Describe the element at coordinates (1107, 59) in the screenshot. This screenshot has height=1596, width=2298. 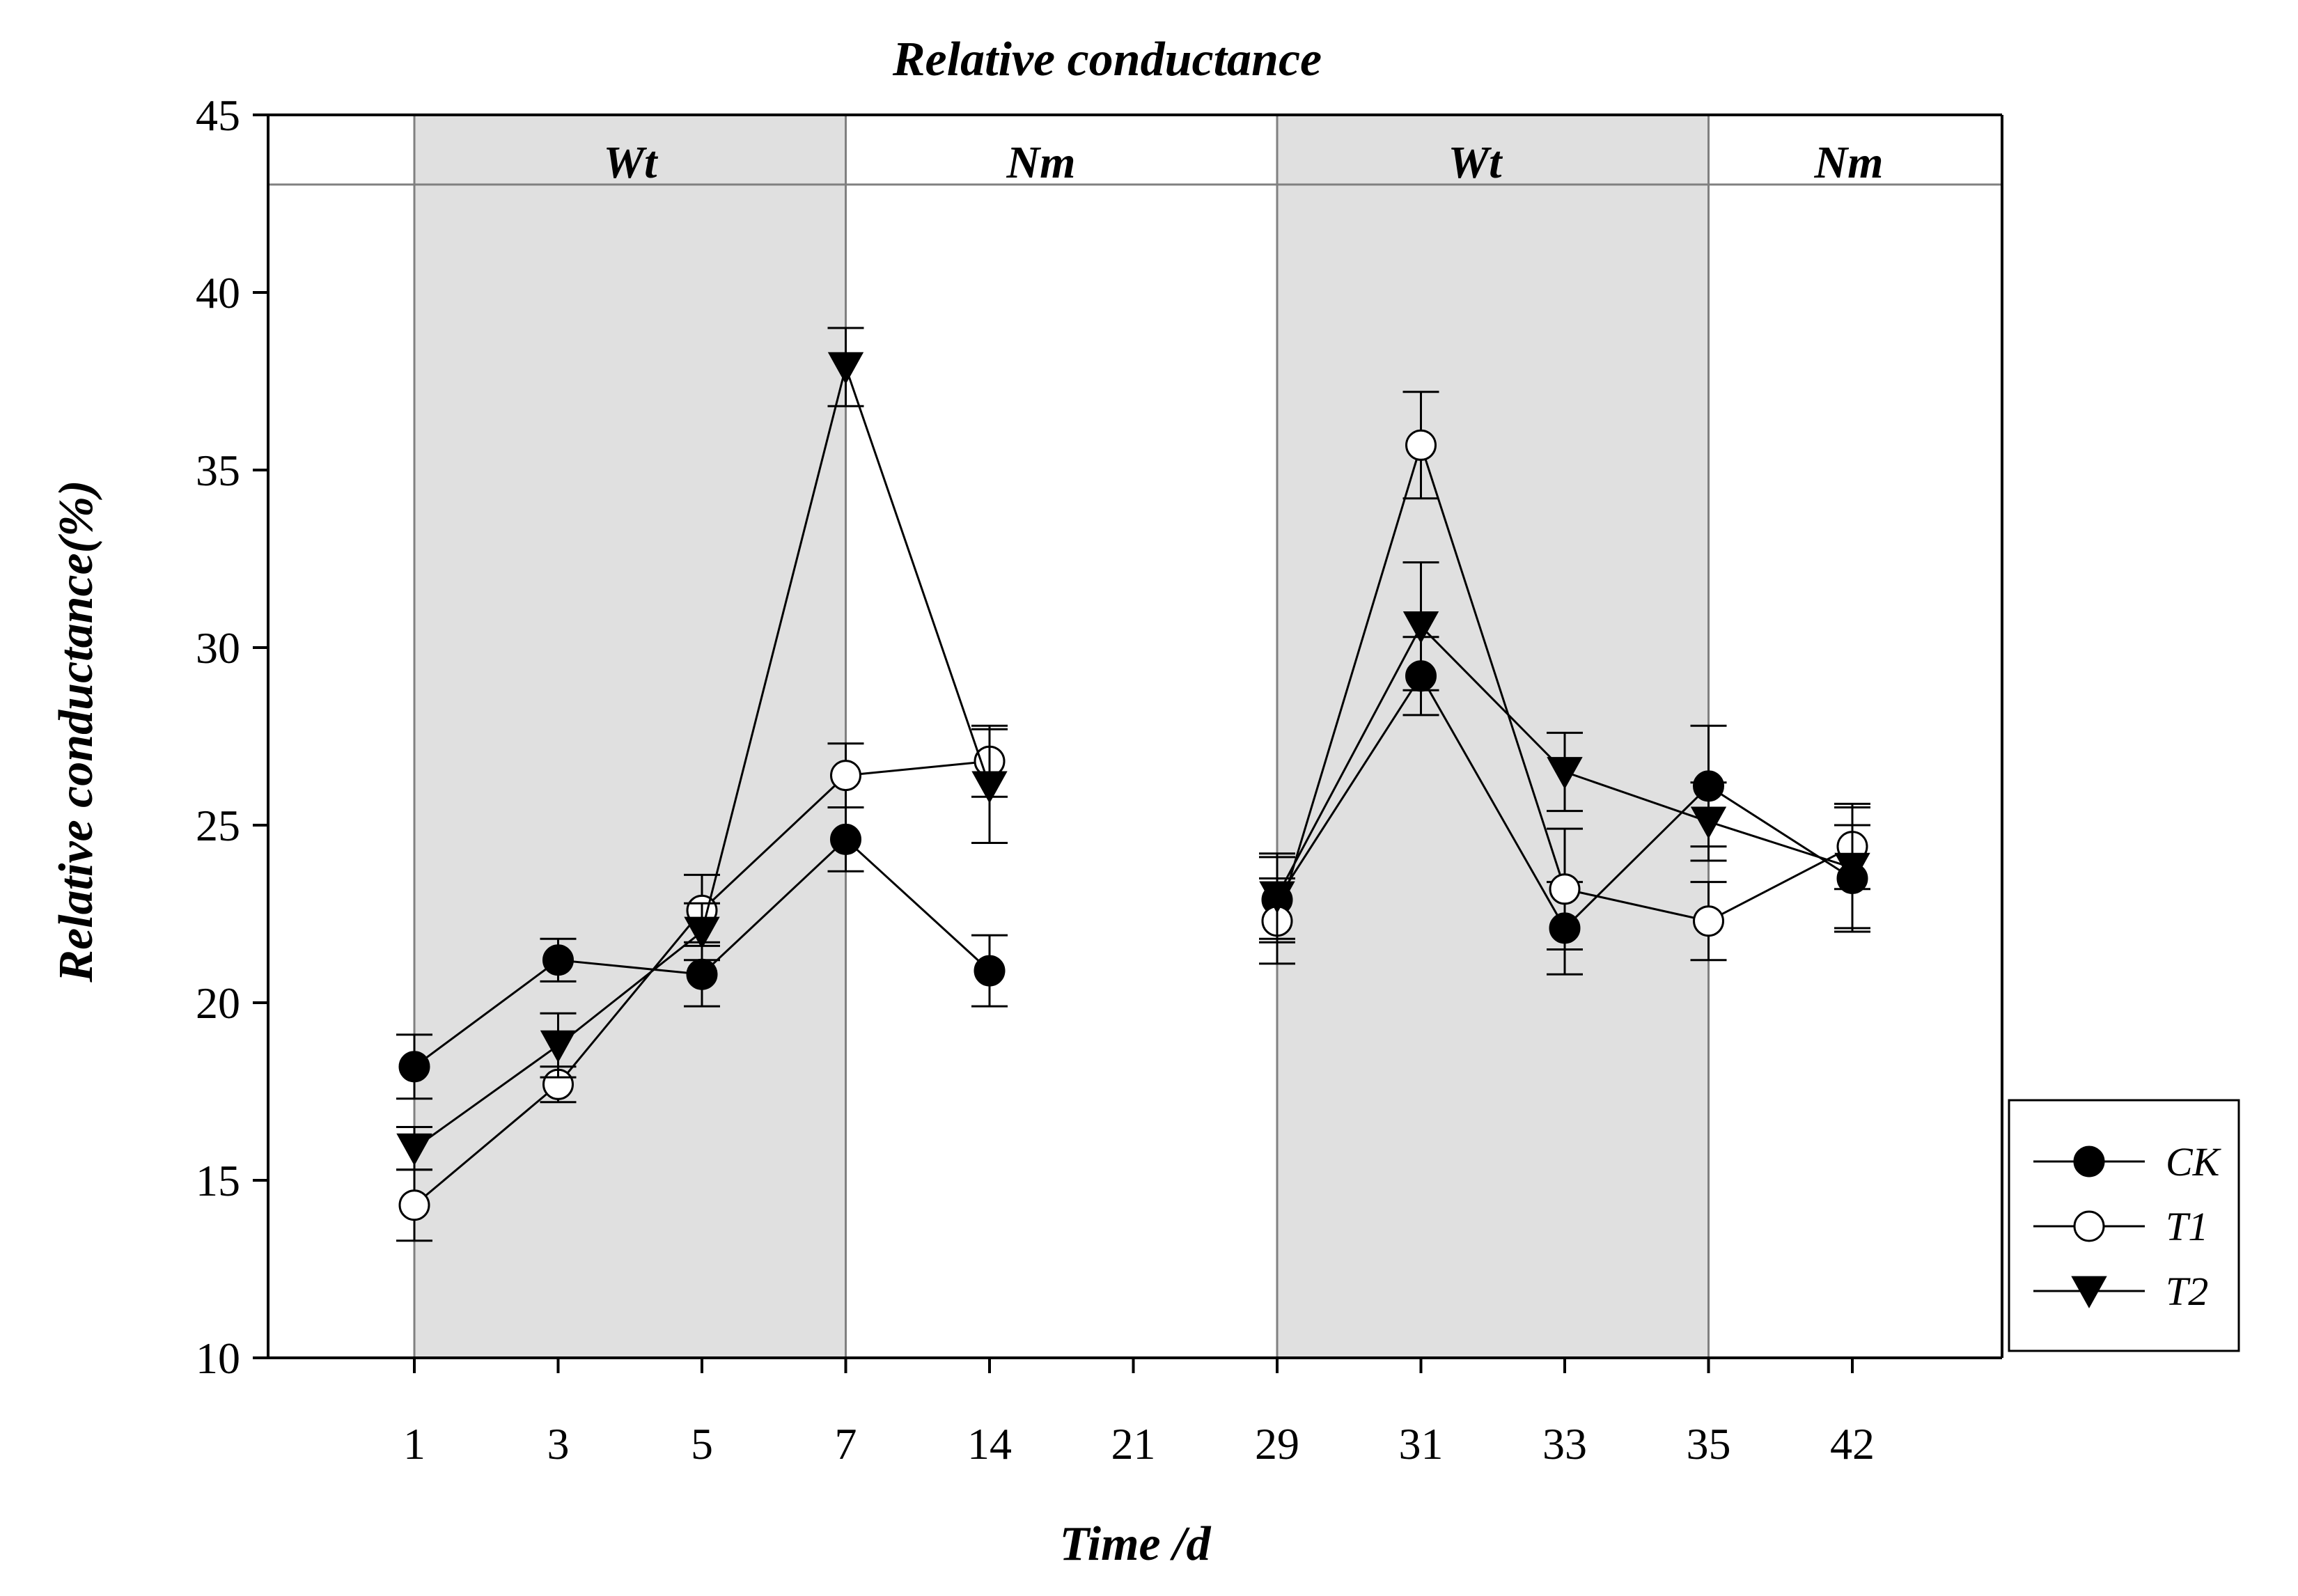
I see `chart-title: Relative conductance` at that location.